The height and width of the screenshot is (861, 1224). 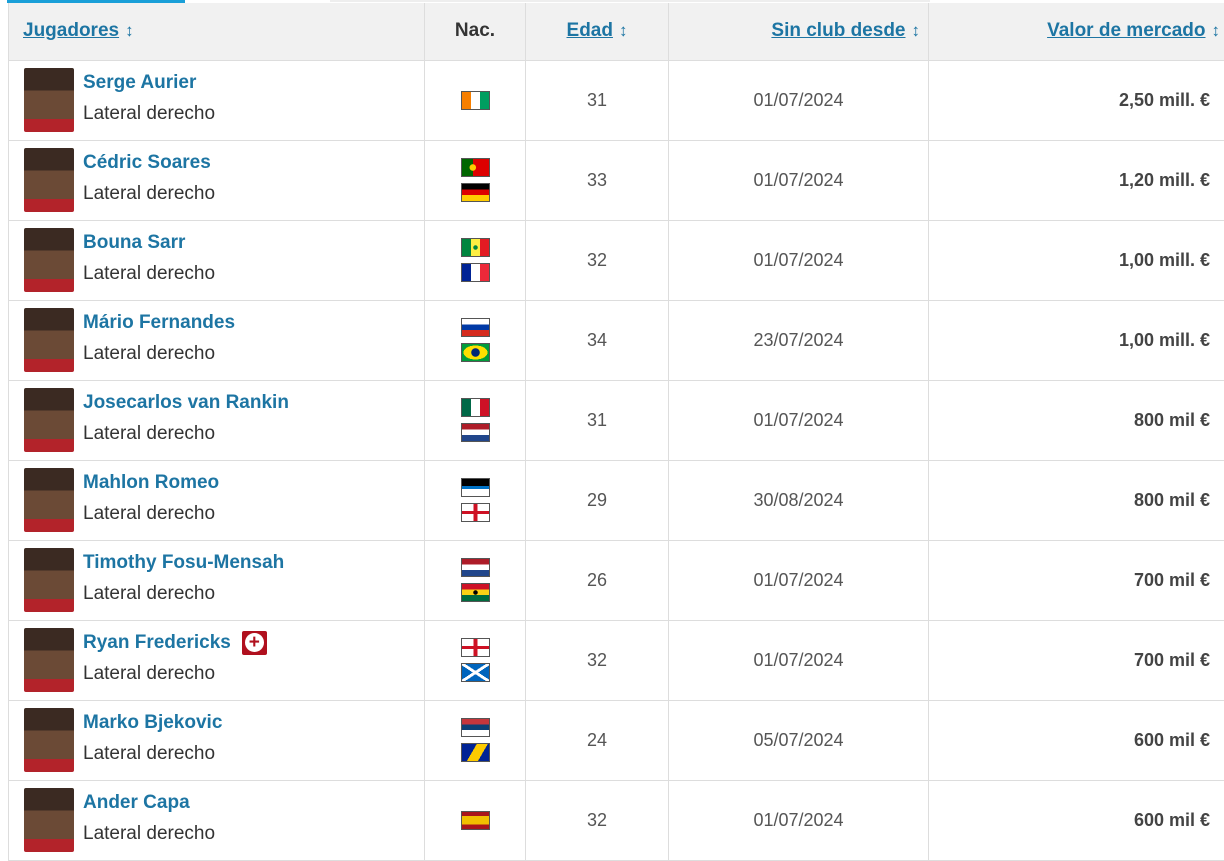 I want to click on flag-serbia-icon, so click(x=475, y=727).